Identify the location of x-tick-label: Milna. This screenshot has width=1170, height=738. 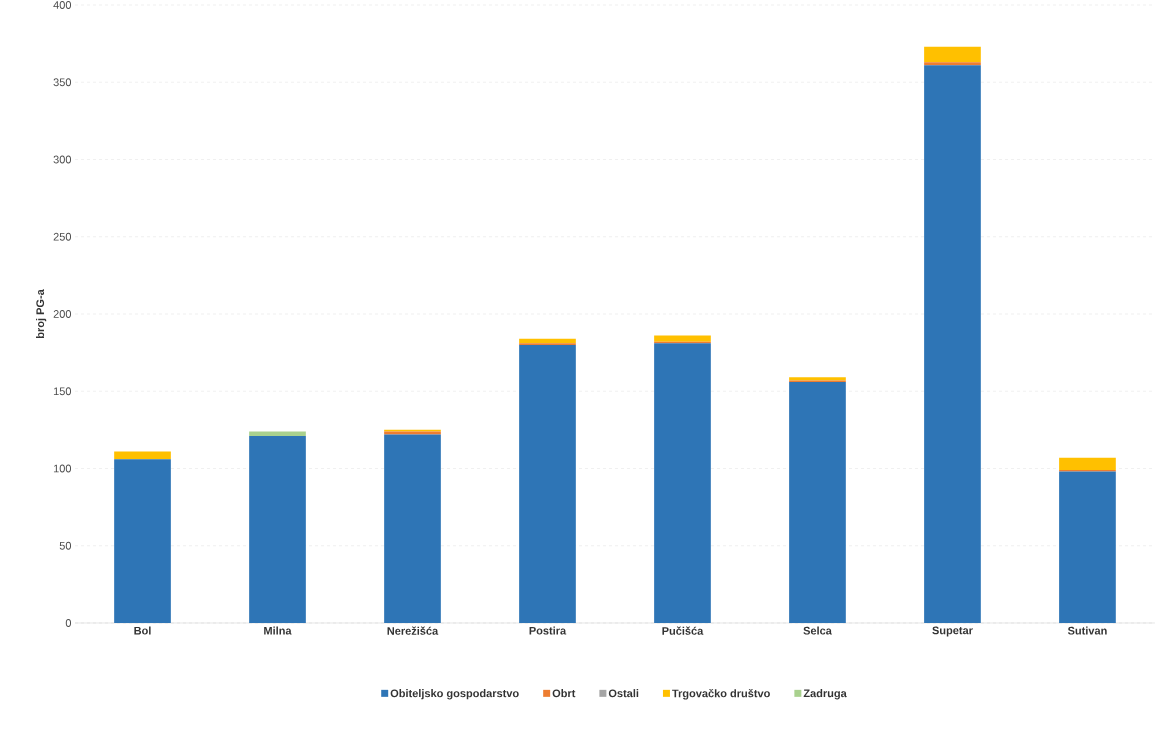
(278, 630).